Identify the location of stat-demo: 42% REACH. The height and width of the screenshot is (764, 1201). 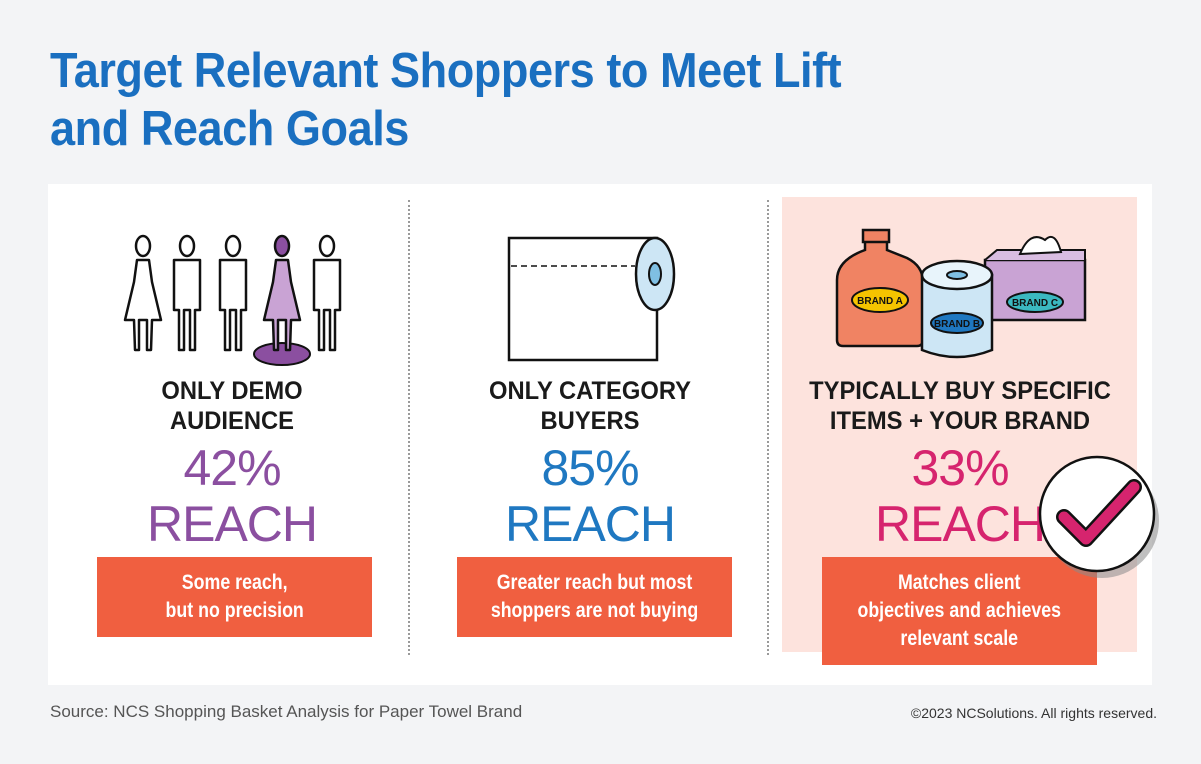
(232, 496).